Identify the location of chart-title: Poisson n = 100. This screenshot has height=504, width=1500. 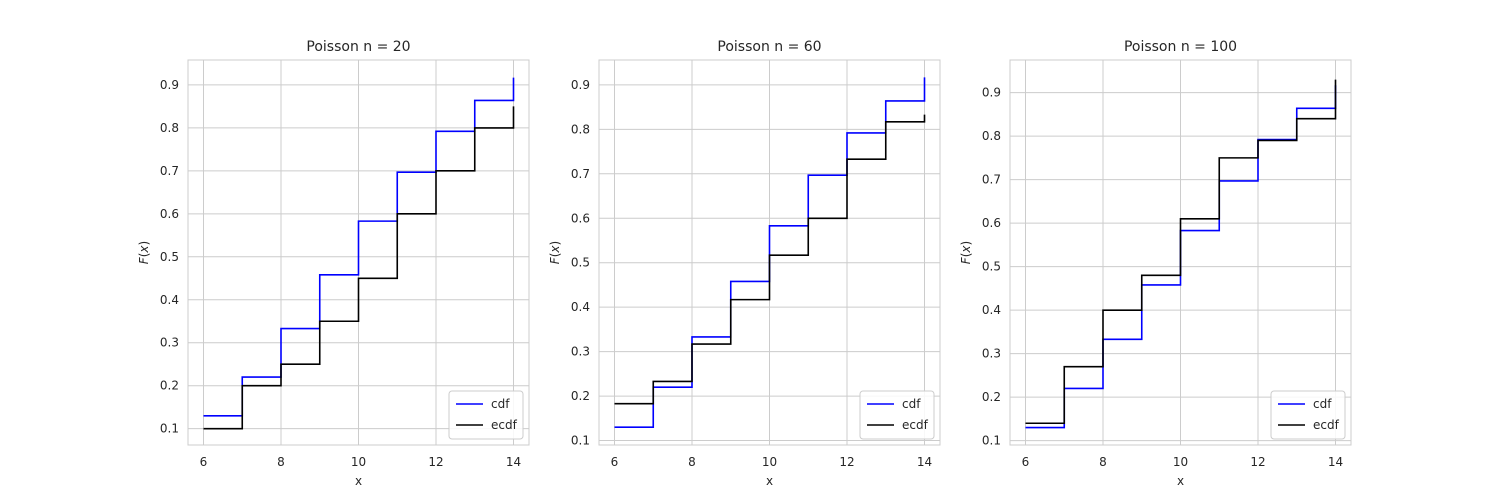
(1180, 47).